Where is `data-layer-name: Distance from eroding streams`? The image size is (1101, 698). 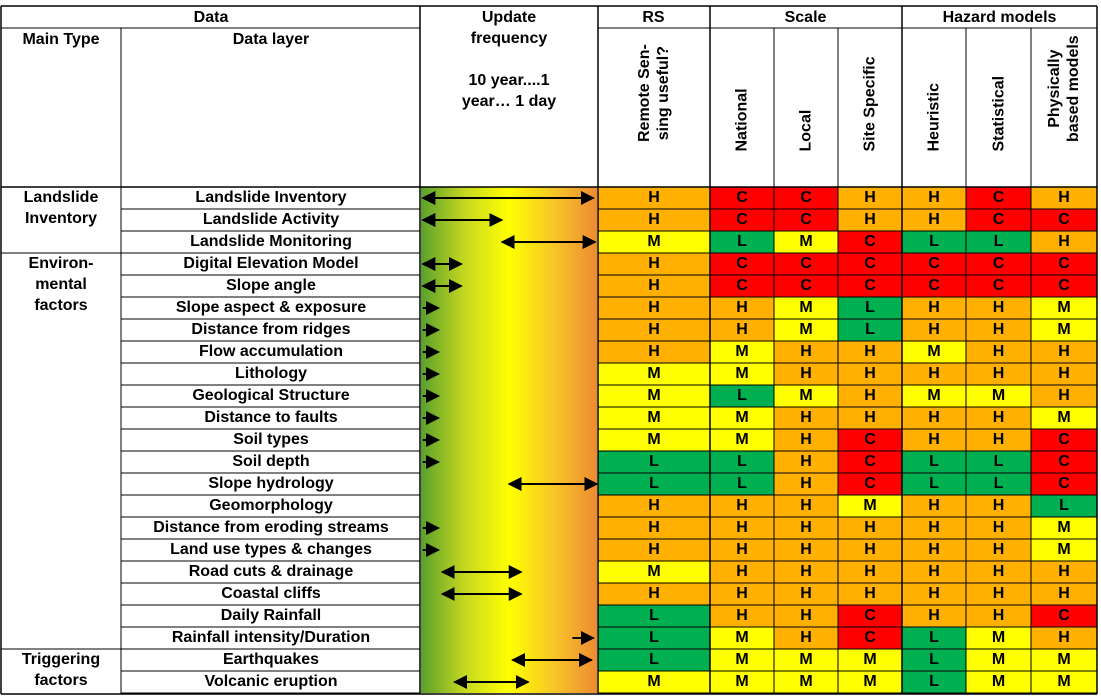 data-layer-name: Distance from eroding streams is located at coordinates (271, 527).